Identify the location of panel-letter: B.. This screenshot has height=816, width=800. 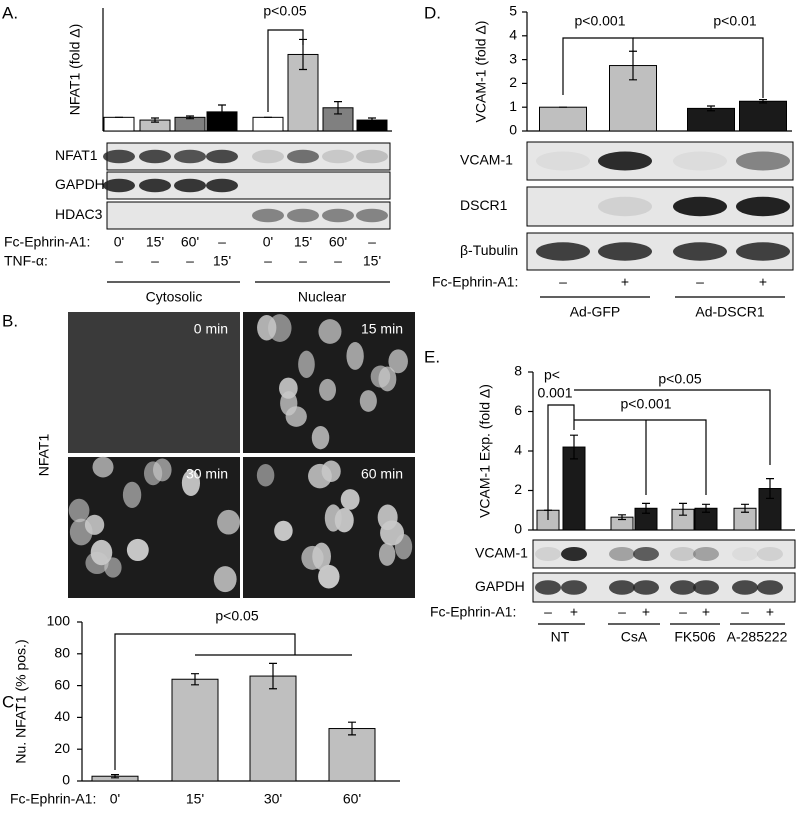
(10, 320).